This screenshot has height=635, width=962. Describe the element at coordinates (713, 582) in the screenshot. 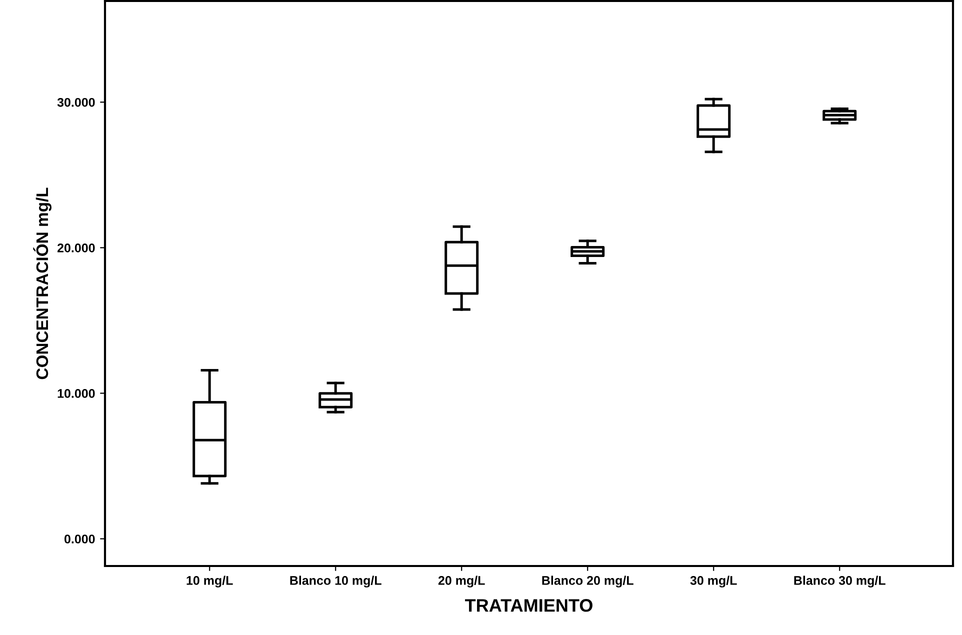

I see `x-tick-label: 30 mg/L` at that location.